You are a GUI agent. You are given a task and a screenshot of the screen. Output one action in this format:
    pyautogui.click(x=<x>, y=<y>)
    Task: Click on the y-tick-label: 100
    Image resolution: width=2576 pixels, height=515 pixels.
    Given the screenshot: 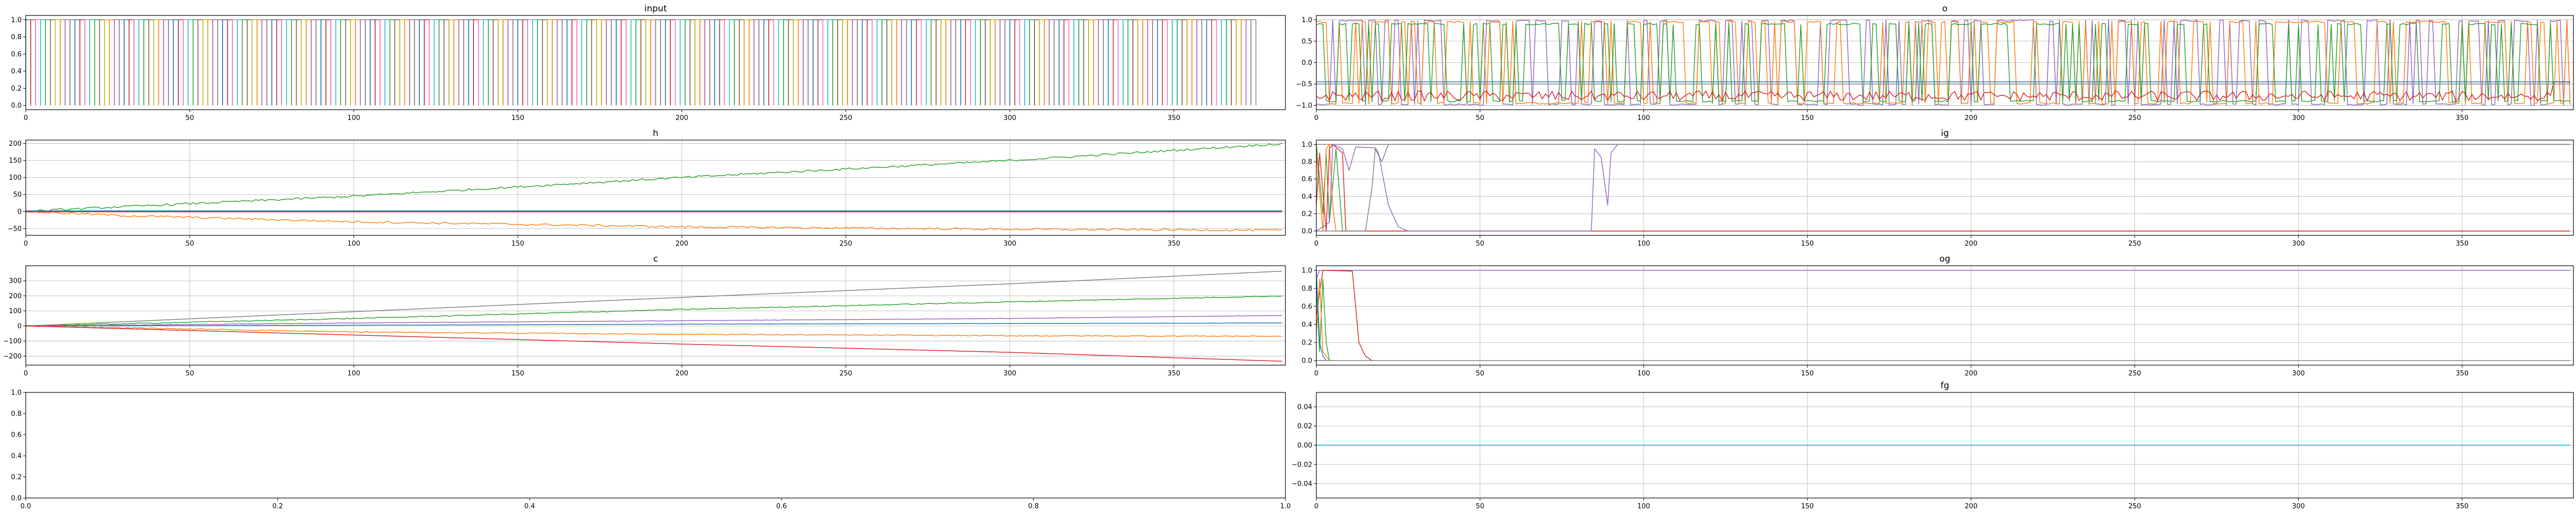 What is the action you would take?
    pyautogui.click(x=15, y=178)
    